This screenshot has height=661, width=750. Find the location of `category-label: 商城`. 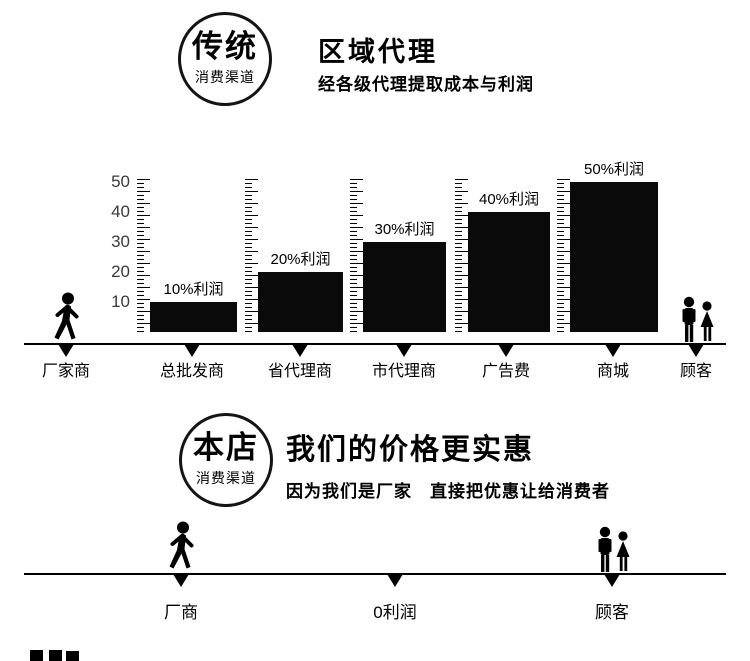

category-label: 商城 is located at coordinates (612, 371).